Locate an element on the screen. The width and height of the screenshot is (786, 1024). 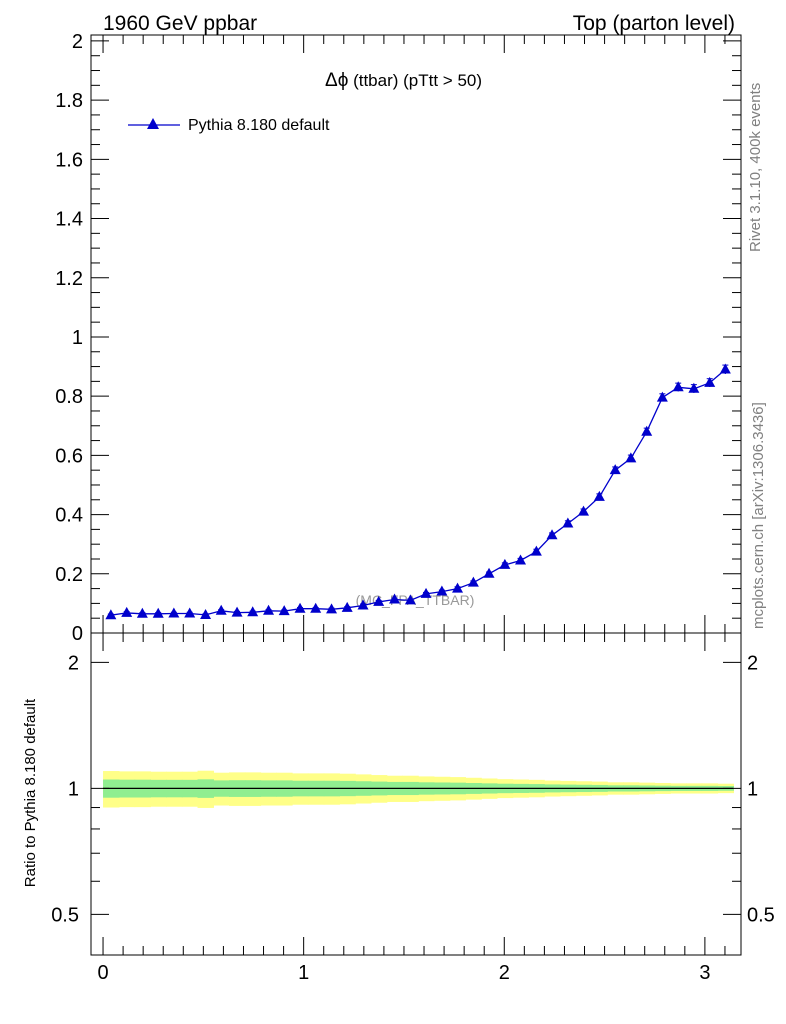
plot-title-symbol: Δϕ is located at coordinates (336, 80).